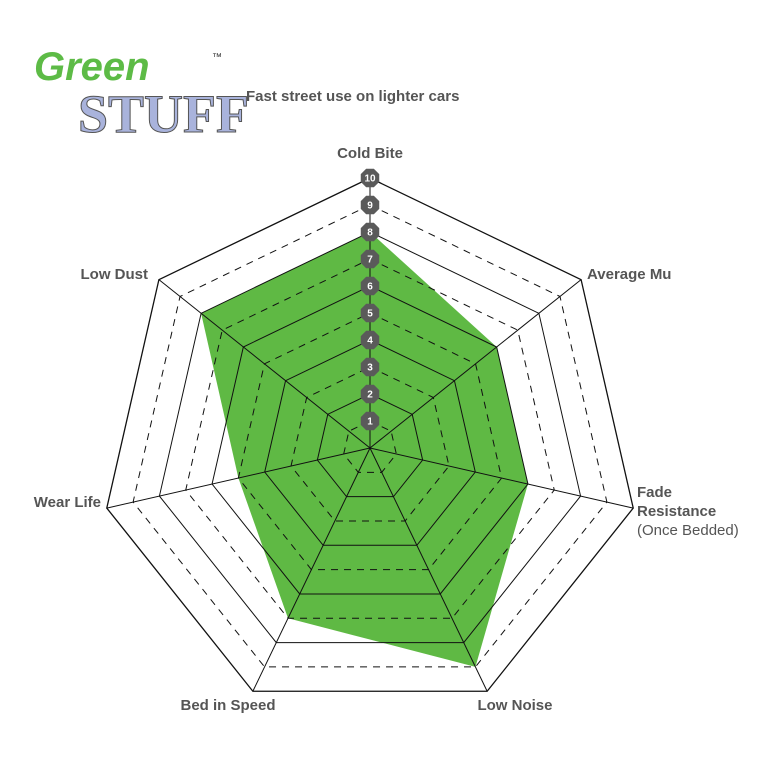 This screenshot has height=768, width=768. I want to click on tick-label: 2, so click(370, 395).